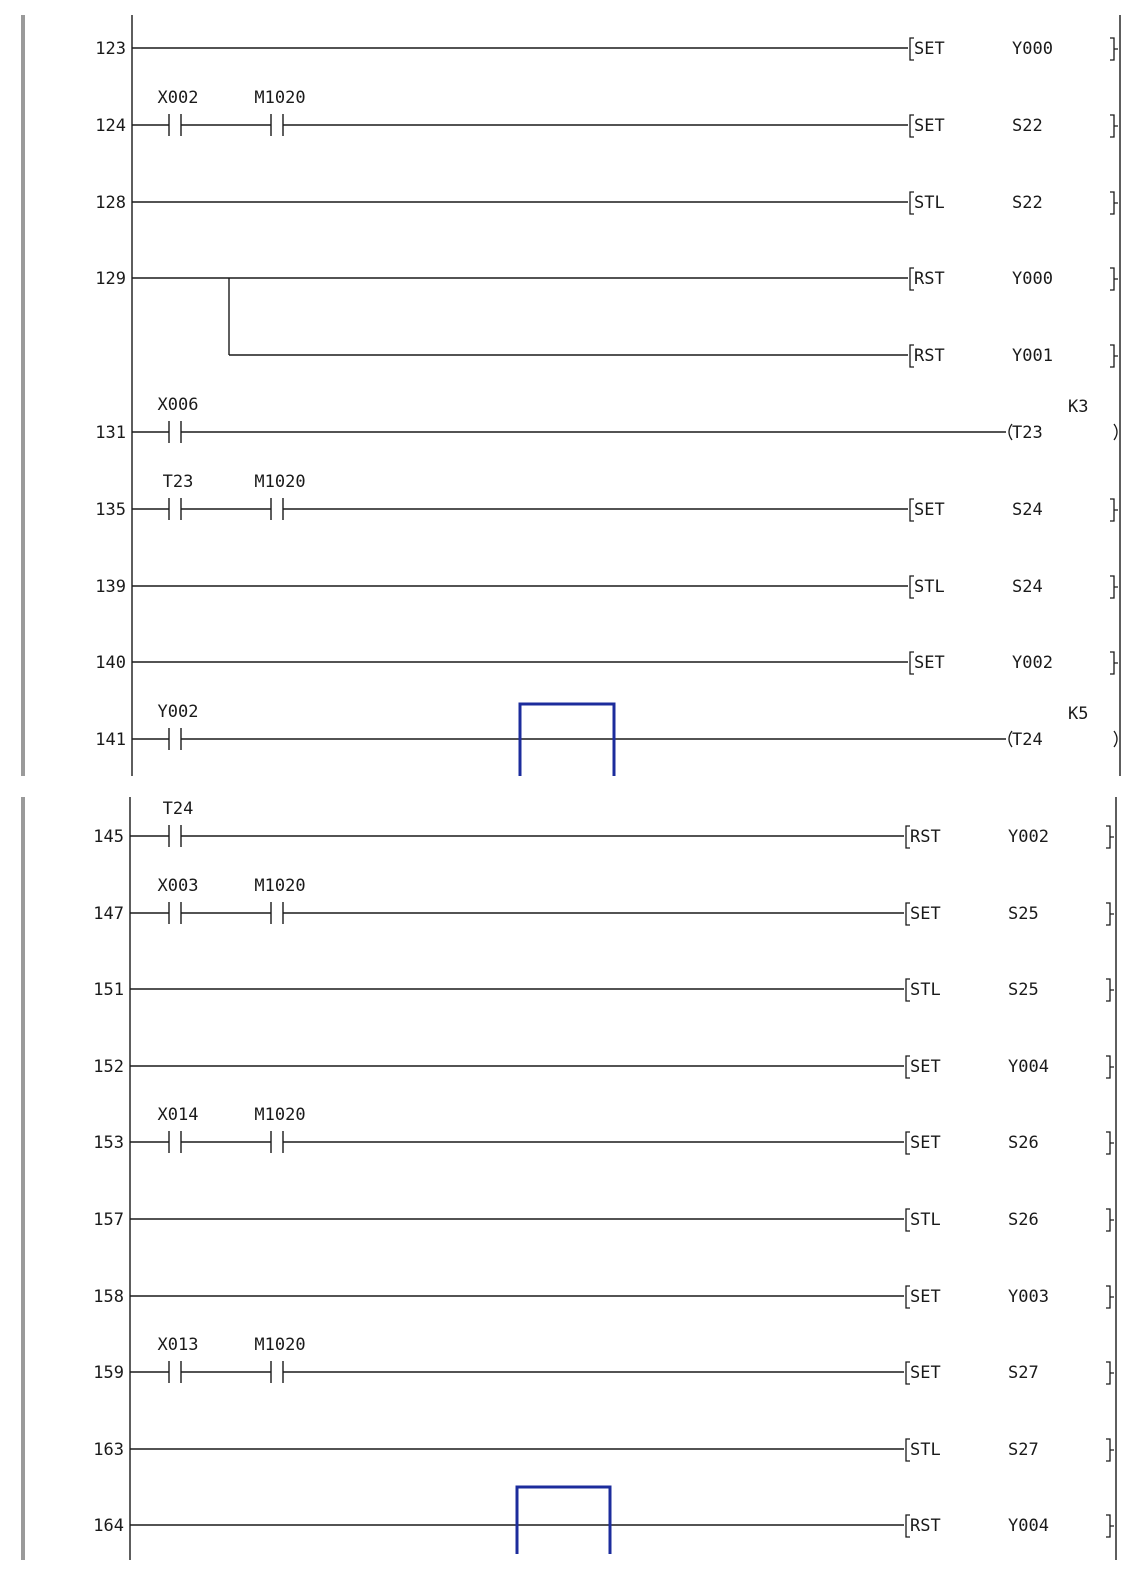  Describe the element at coordinates (606, 113) in the screenshot. I see `rung-124: 124 X002 M1020 SET S22` at that location.